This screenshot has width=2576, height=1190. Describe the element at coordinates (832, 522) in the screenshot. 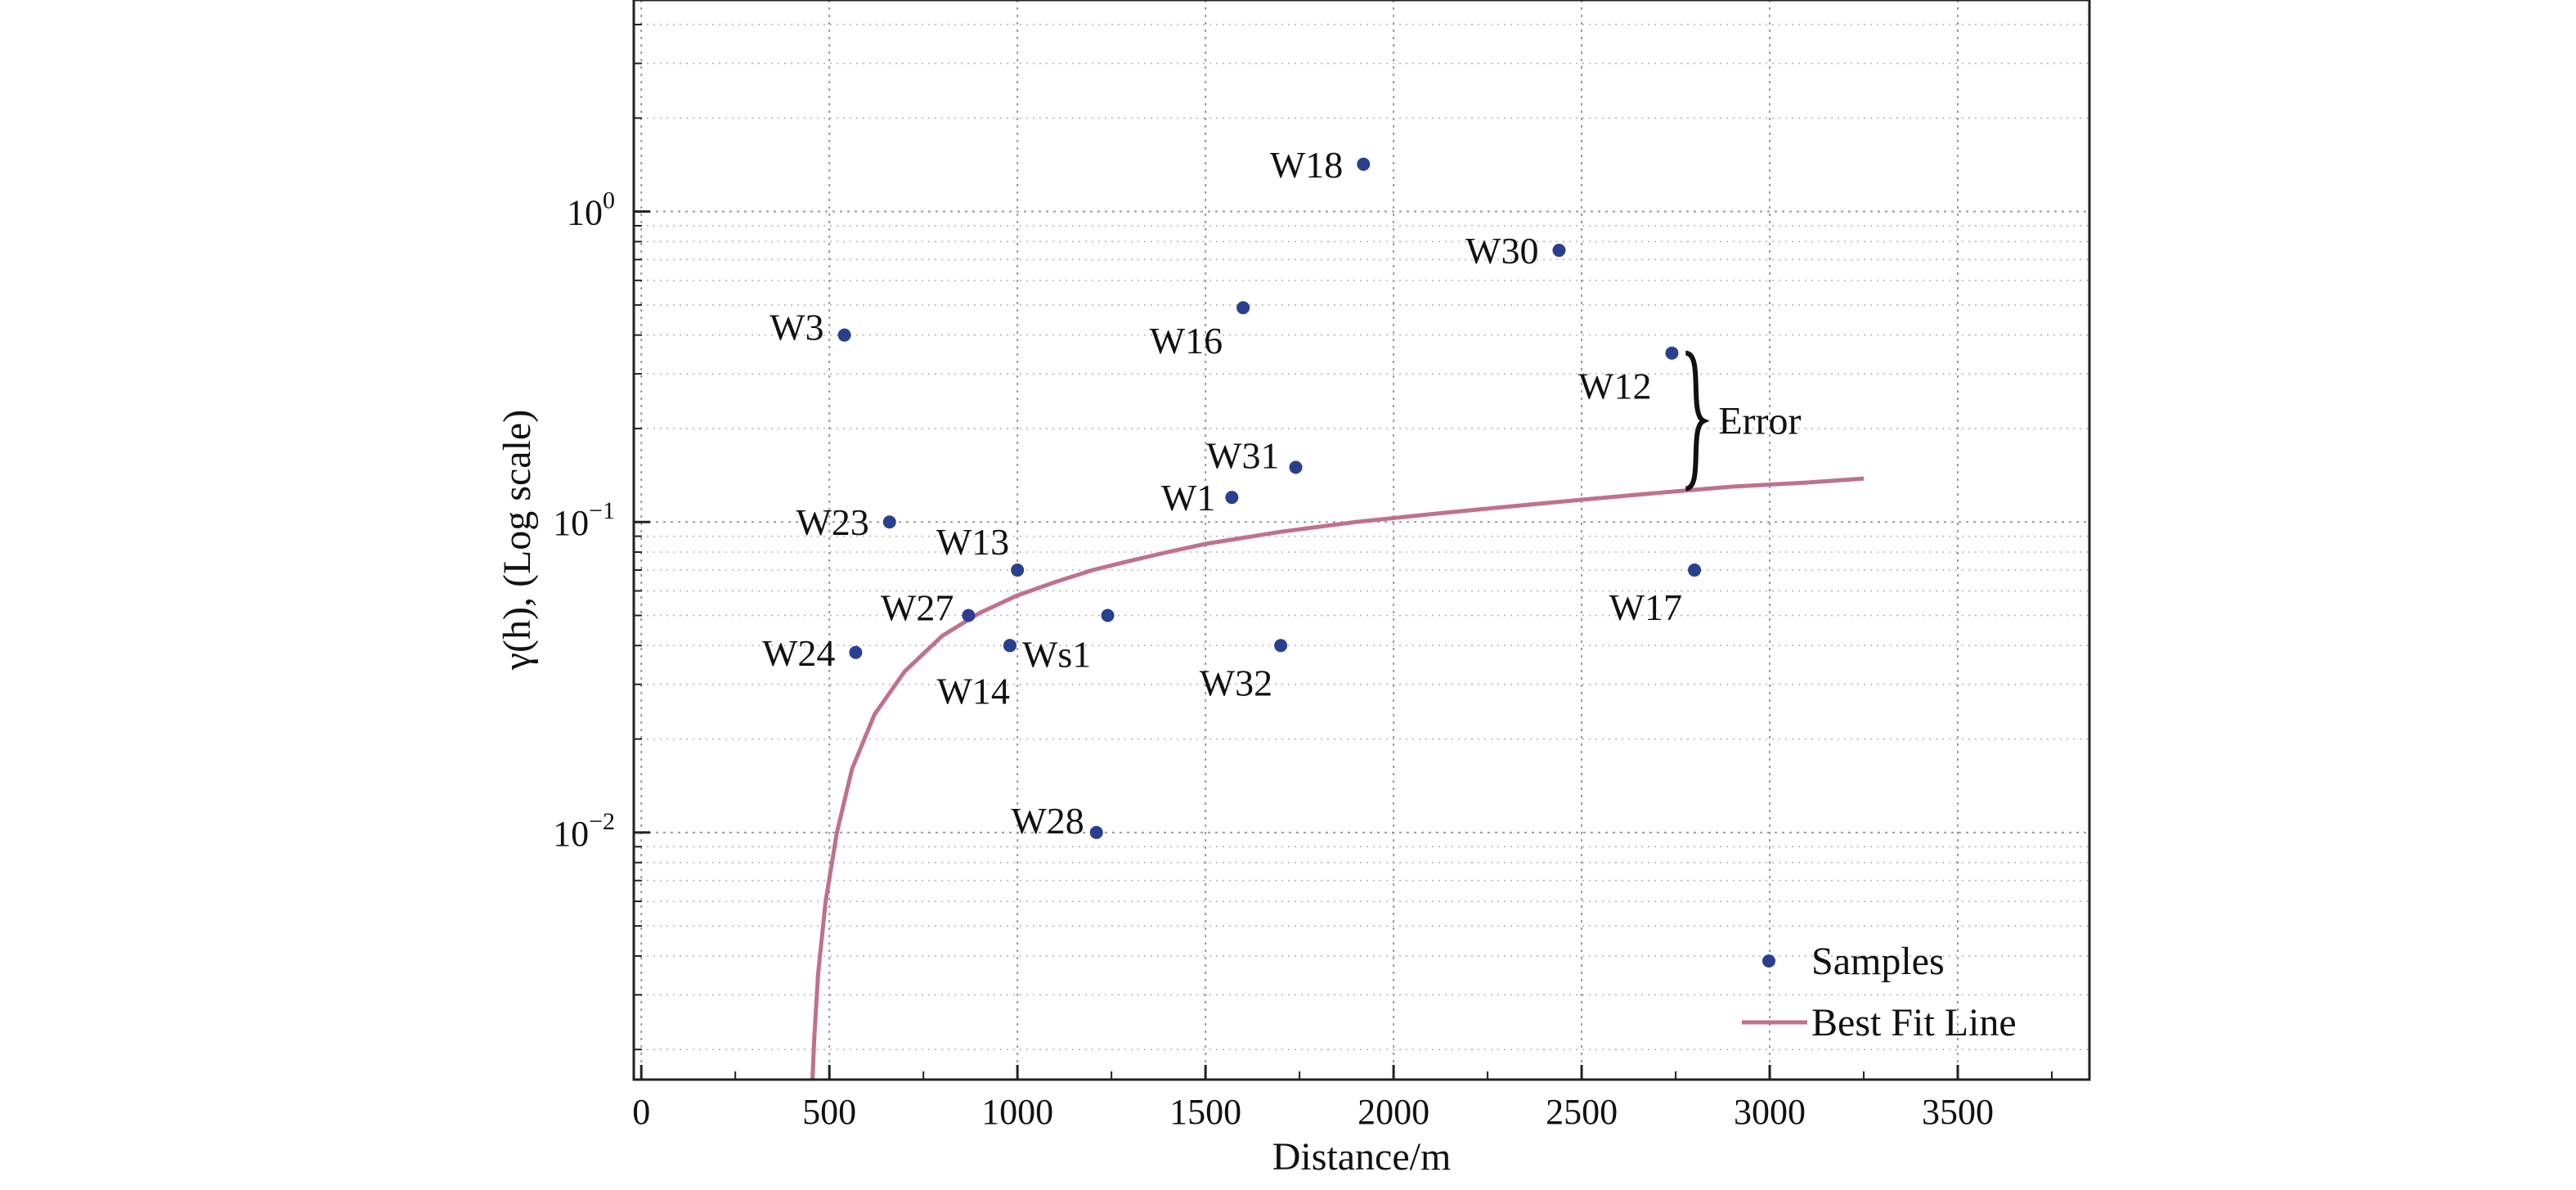

I see `sample-point-label: W23` at that location.